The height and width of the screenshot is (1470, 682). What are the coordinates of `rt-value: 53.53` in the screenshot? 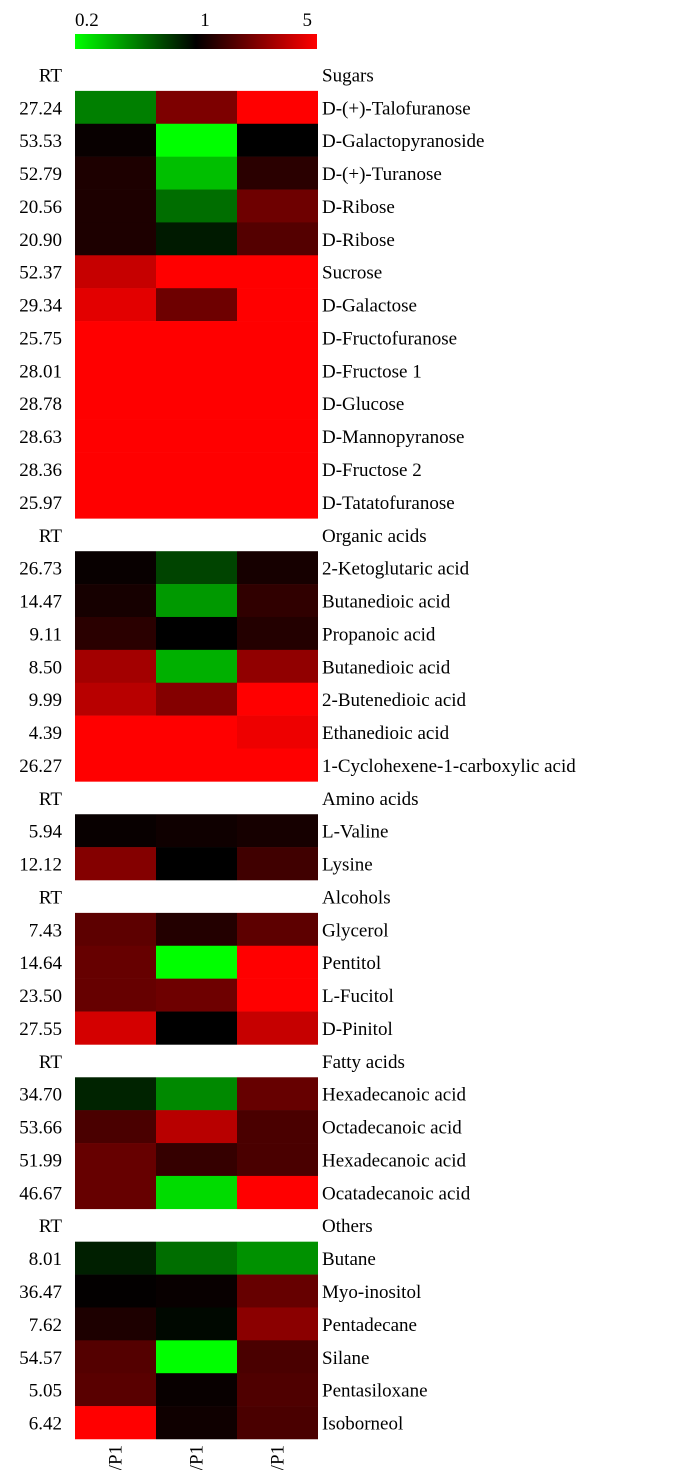 It's located at (40, 141).